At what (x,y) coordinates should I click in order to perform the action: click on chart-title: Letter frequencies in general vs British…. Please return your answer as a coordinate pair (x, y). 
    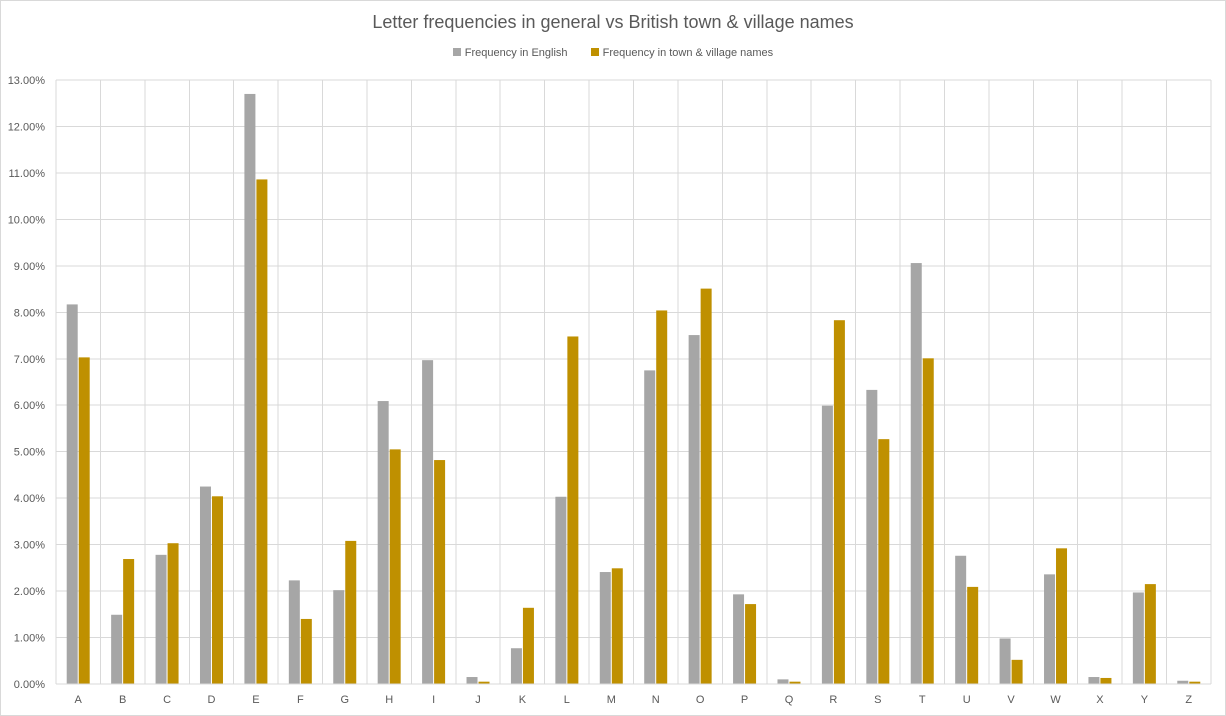
    Looking at the image, I should click on (613, 22).